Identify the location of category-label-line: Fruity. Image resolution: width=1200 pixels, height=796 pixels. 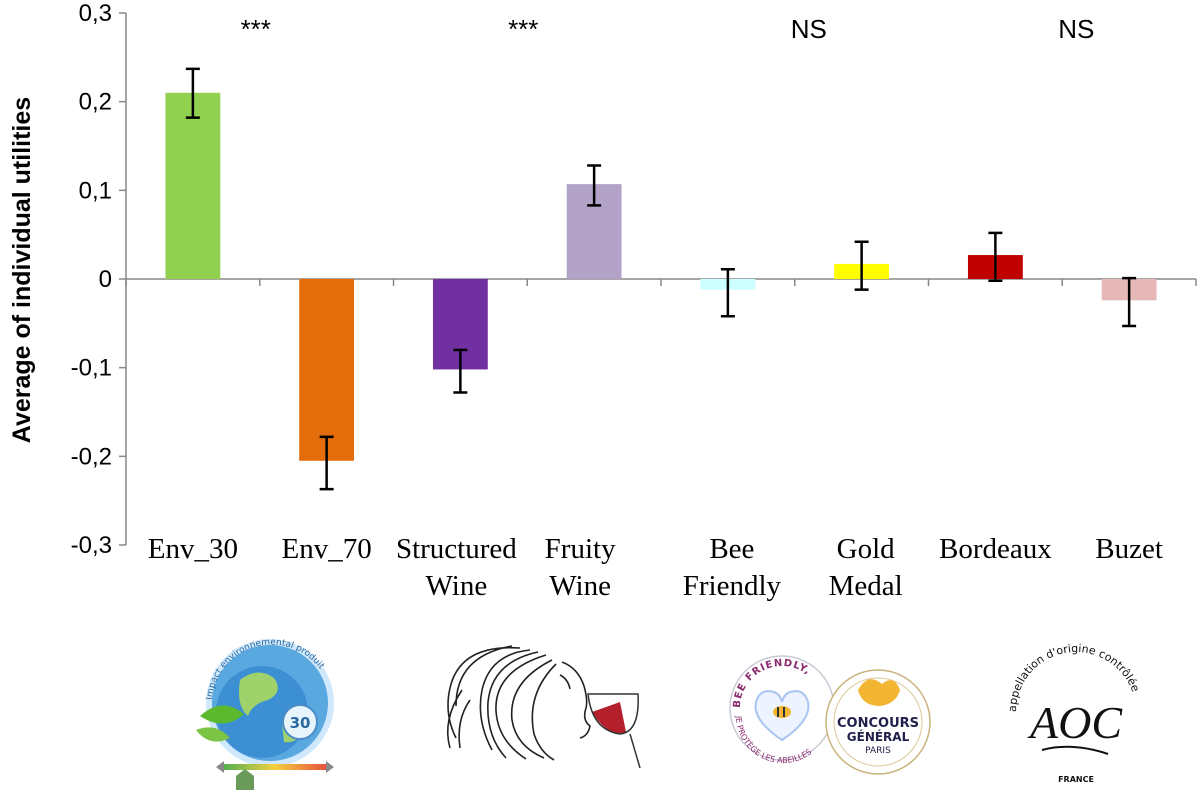
(580, 549).